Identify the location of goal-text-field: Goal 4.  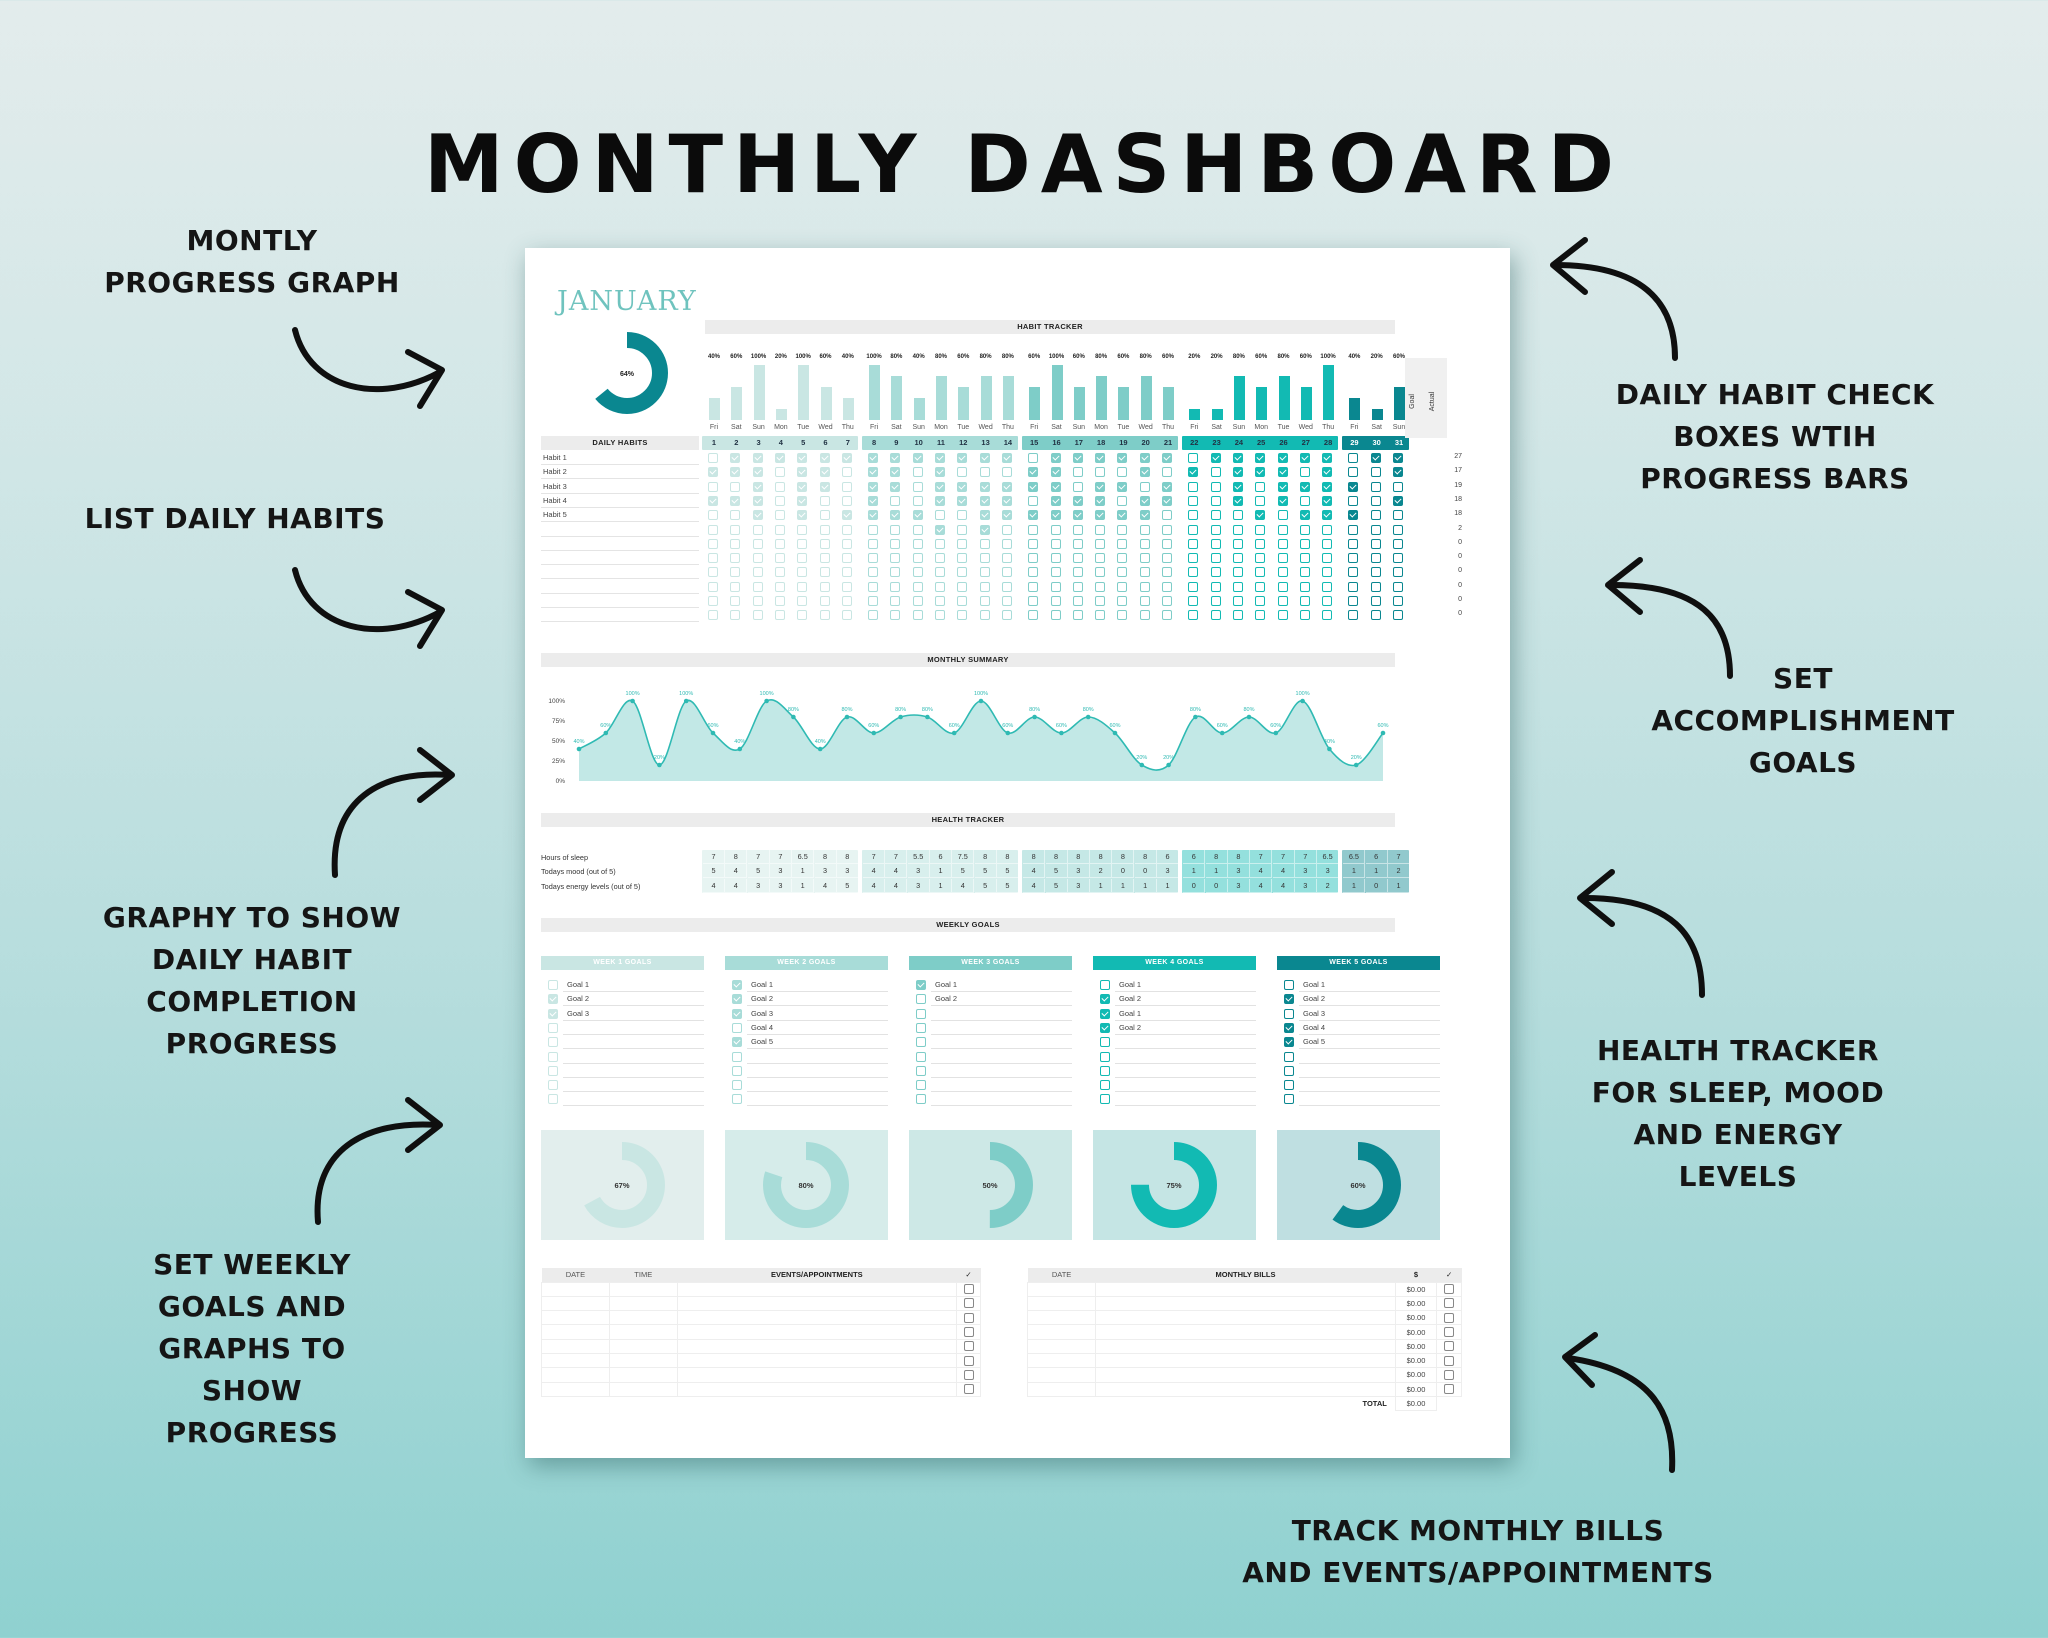
(1369, 1028).